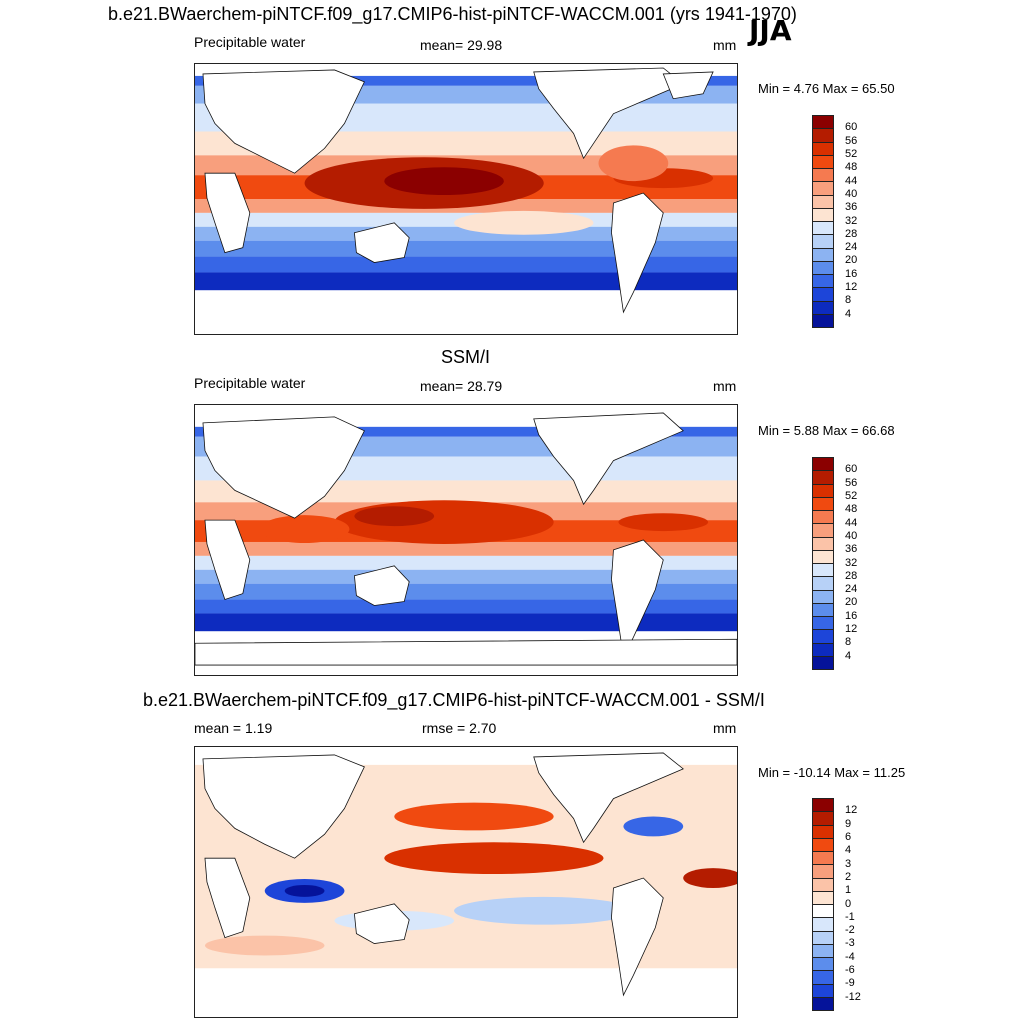  What do you see at coordinates (848, 890) in the screenshot?
I see `colorbar-tick-label: 1` at bounding box center [848, 890].